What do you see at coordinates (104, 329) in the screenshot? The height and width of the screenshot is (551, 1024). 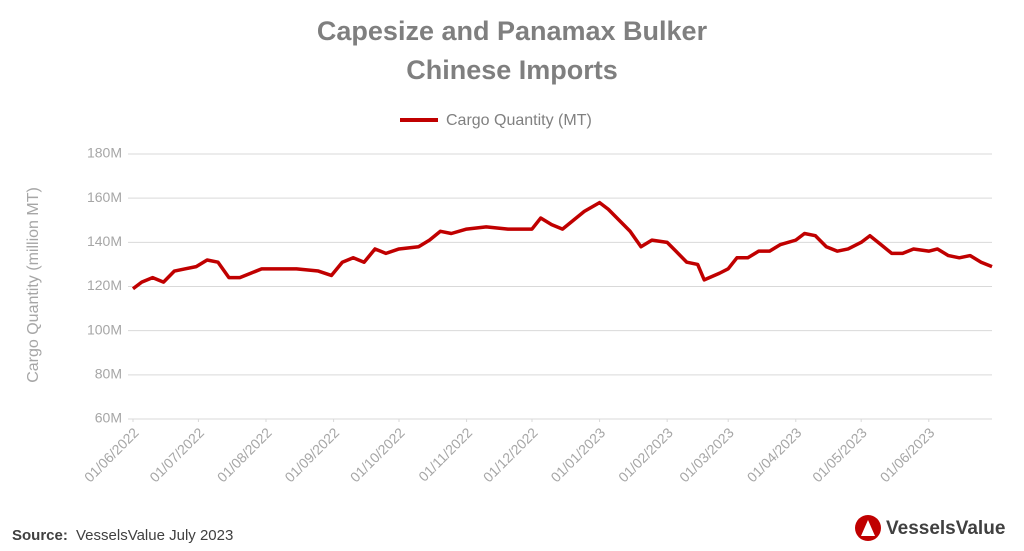 I see `y-tick-label: 100M` at bounding box center [104, 329].